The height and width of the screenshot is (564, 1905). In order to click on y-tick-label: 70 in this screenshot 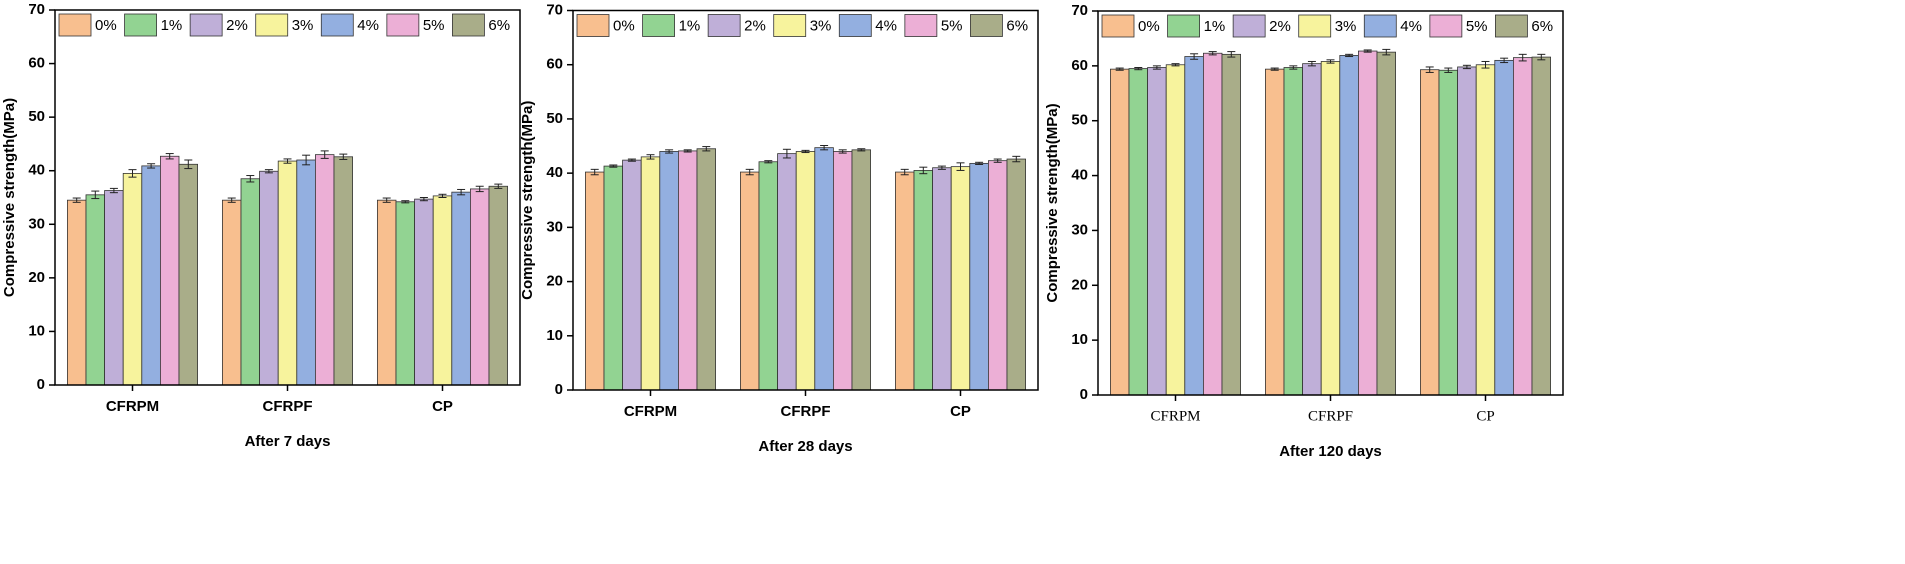, I will do `click(1079, 10)`.